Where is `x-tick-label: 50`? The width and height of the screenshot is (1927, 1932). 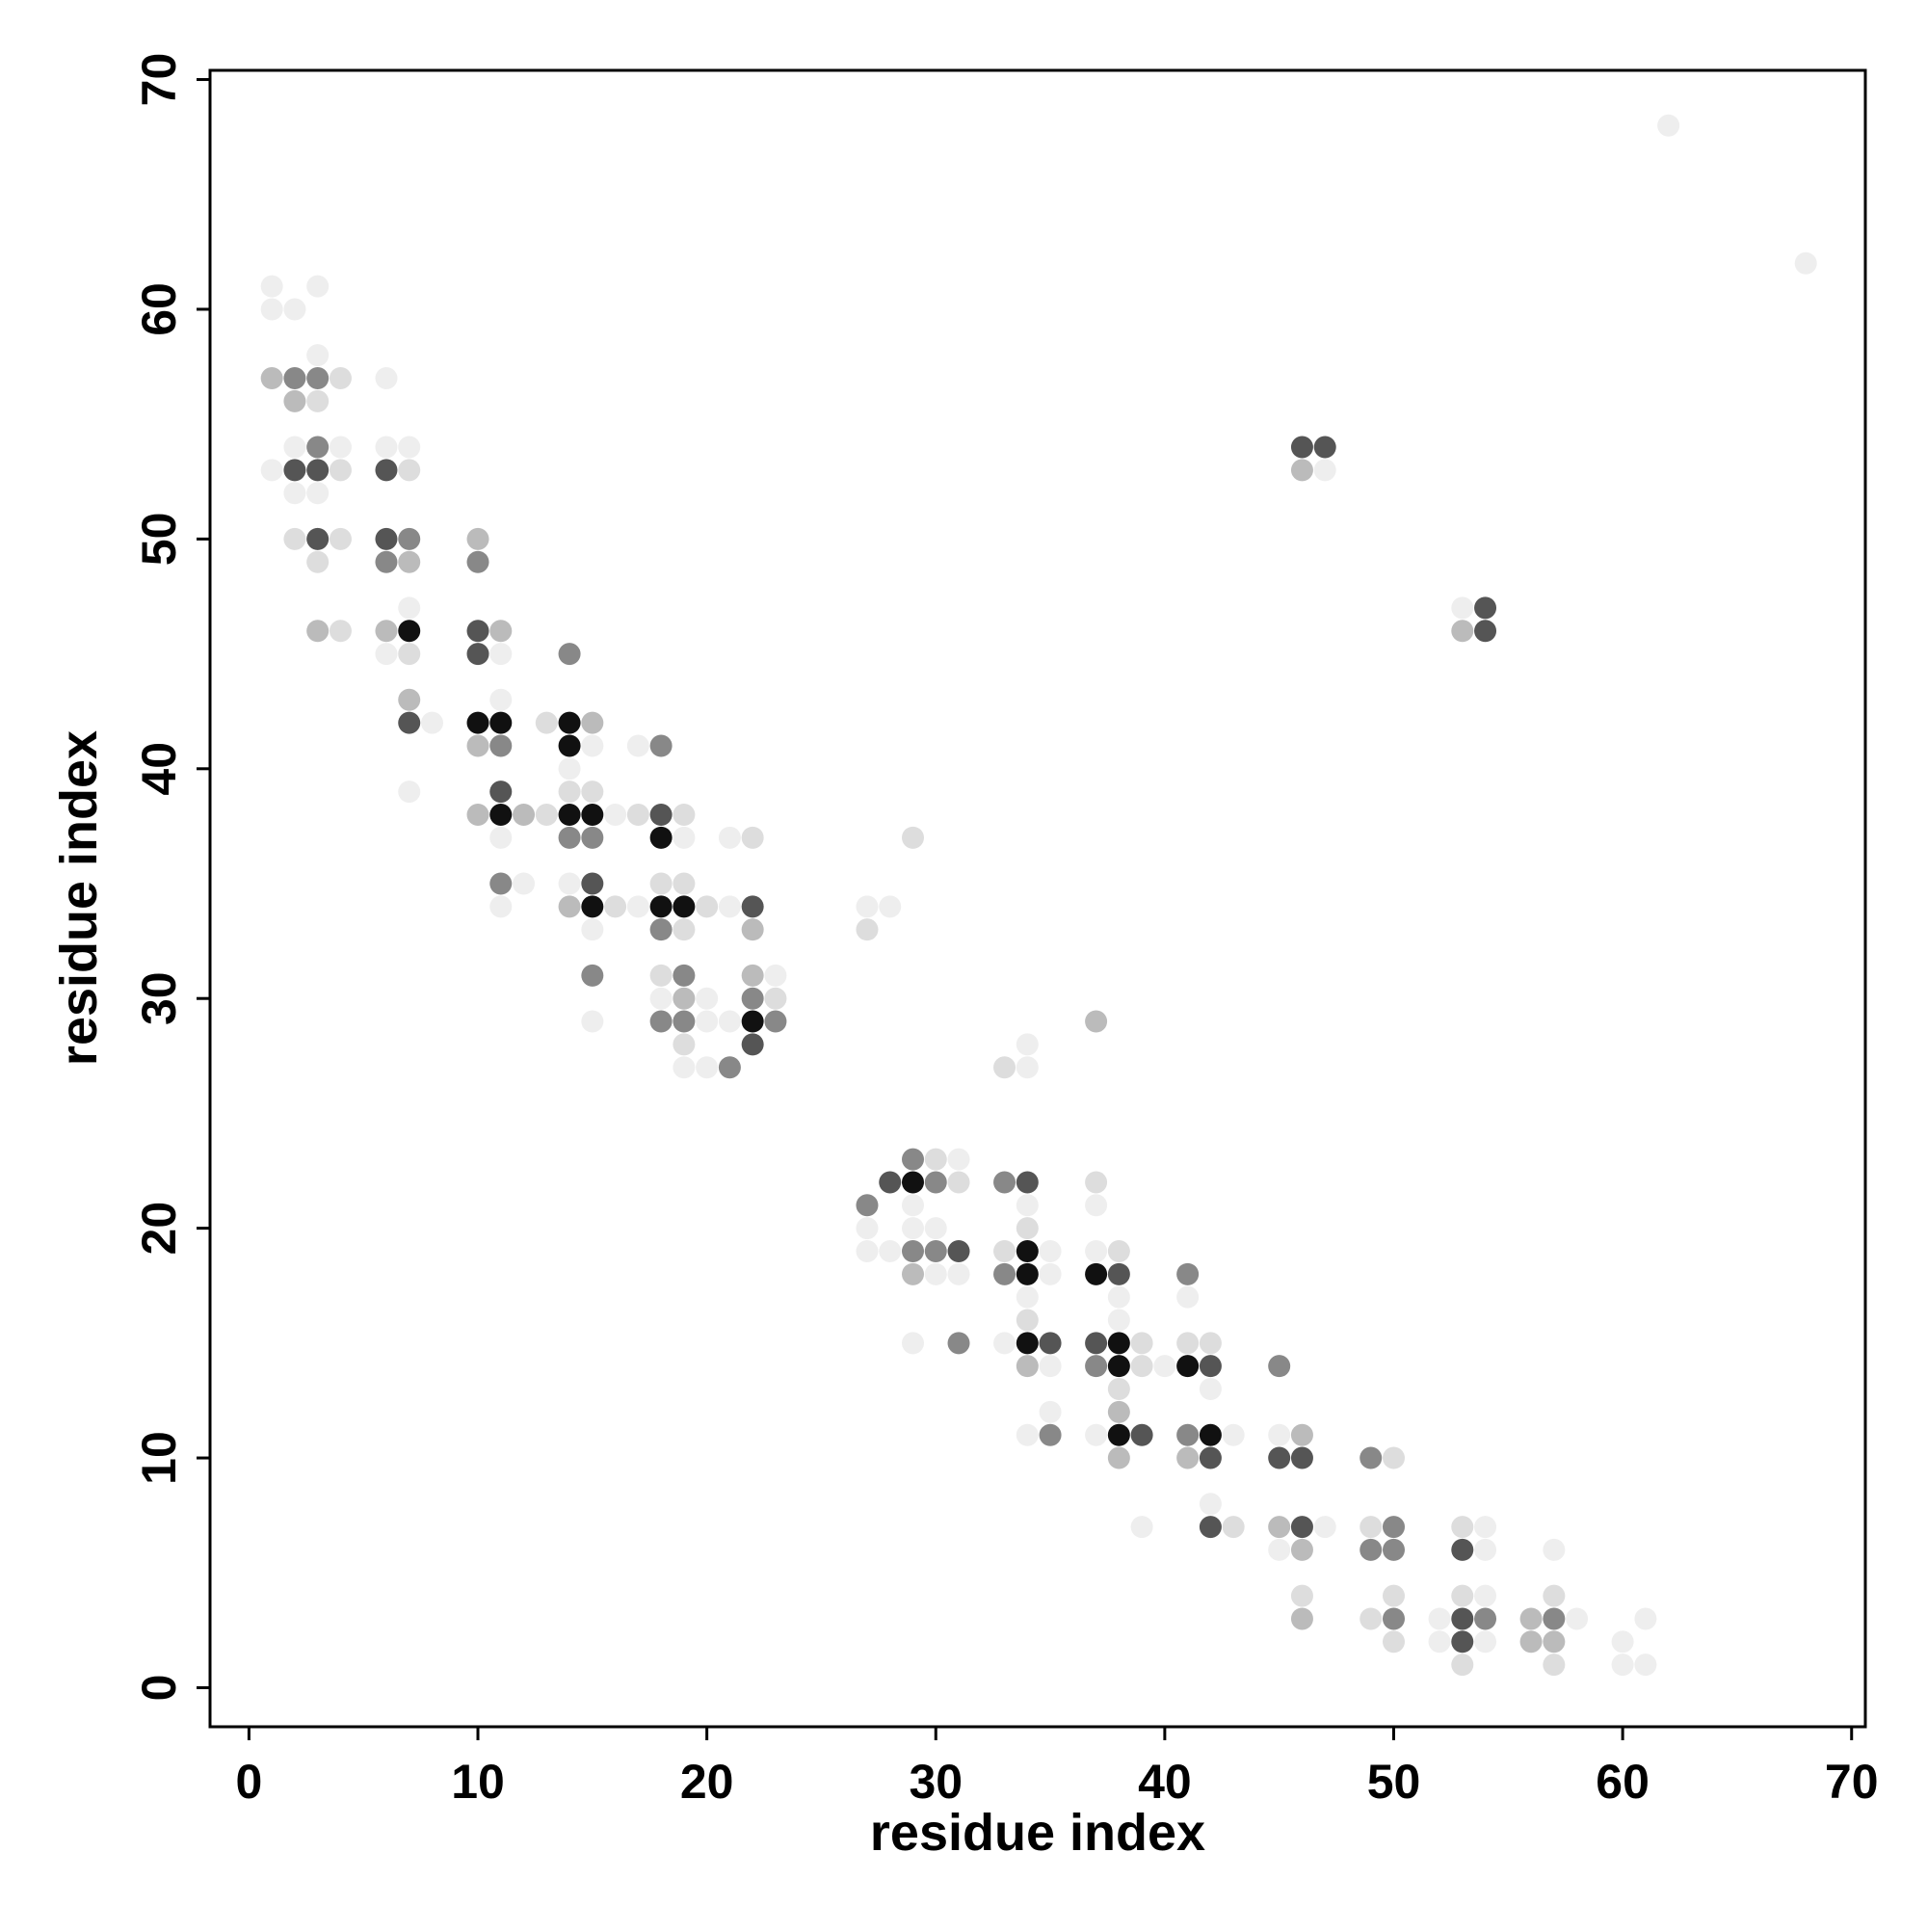 x-tick-label: 50 is located at coordinates (1394, 1782).